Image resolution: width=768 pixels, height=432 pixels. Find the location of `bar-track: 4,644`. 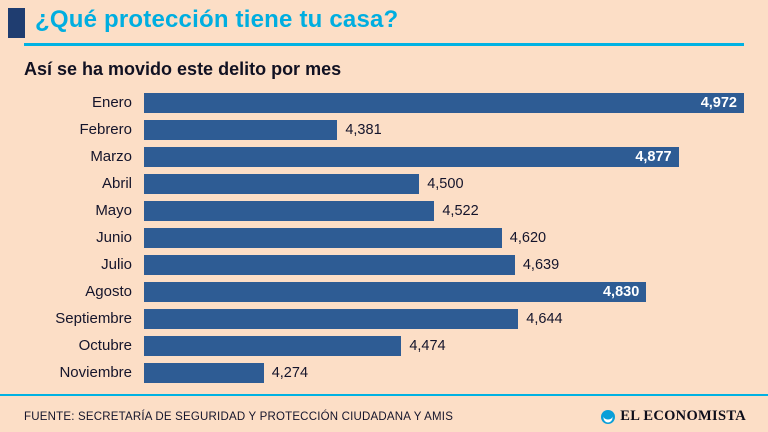

bar-track: 4,644 is located at coordinates (444, 318).